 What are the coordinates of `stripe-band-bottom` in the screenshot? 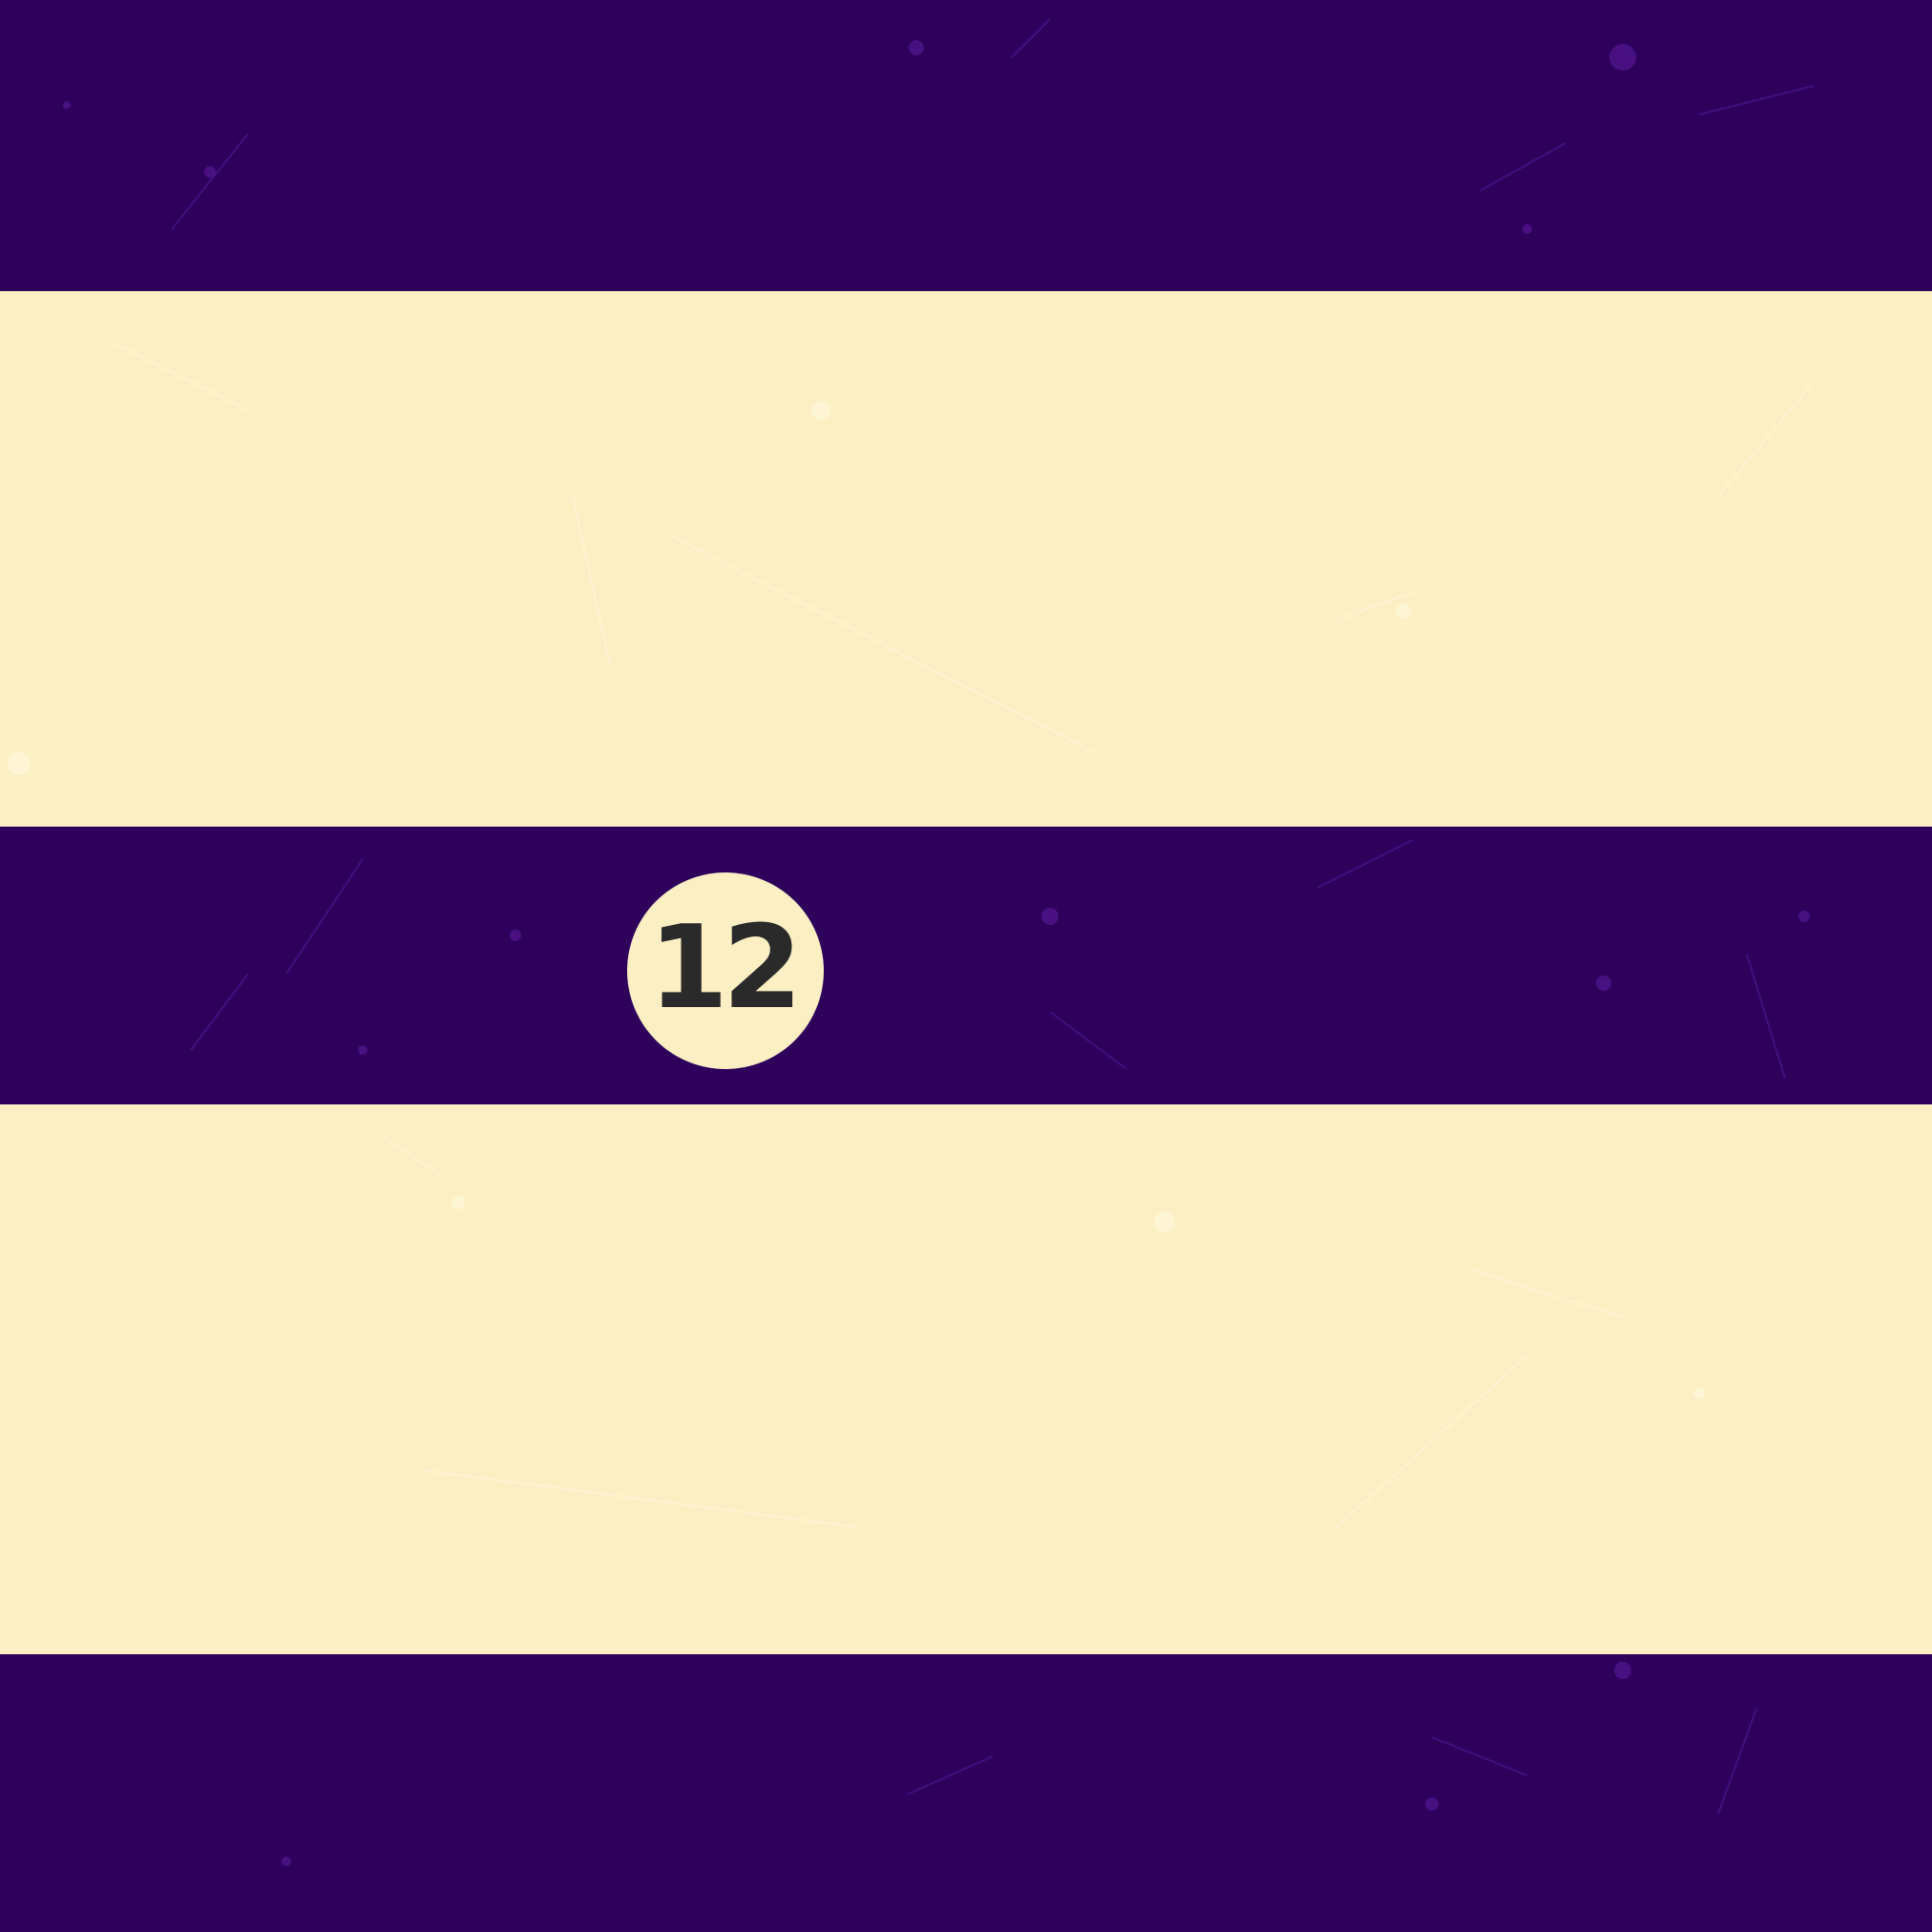 It's located at (966, 1793).